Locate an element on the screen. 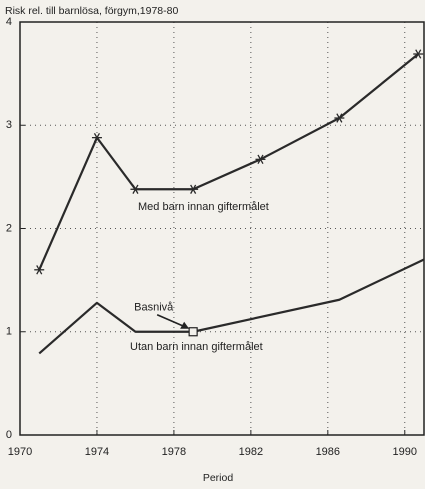 The image size is (425, 489). annotation-arrowhead is located at coordinates (185, 325).